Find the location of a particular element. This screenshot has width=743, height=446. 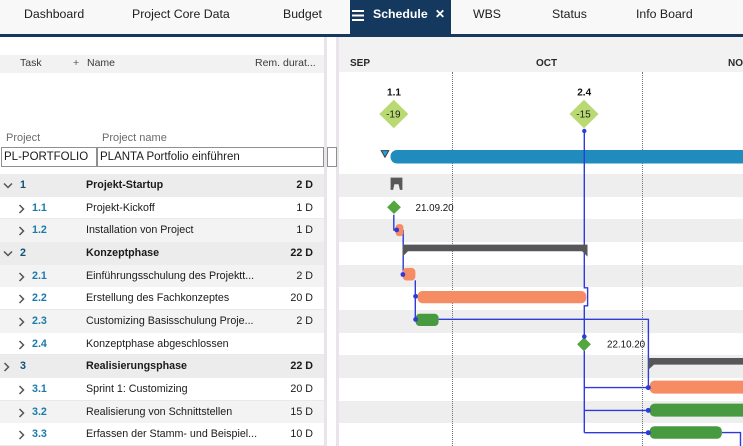

svg-text: 22.10.20 is located at coordinates (626, 344).